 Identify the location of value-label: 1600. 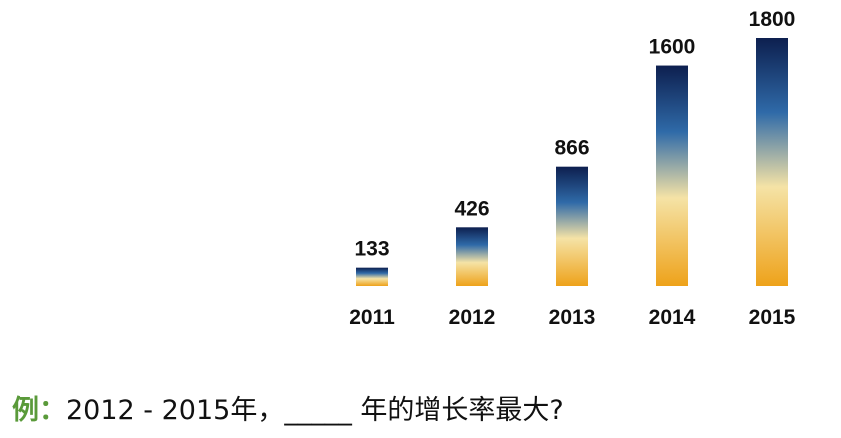
(672, 47).